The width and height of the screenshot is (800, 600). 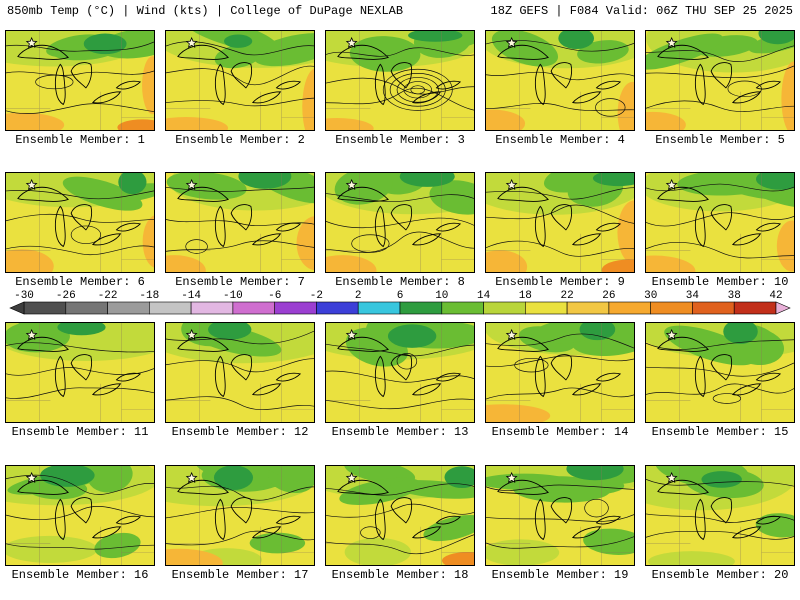 I want to click on colorbar-tick-label: -30, so click(x=24, y=296).